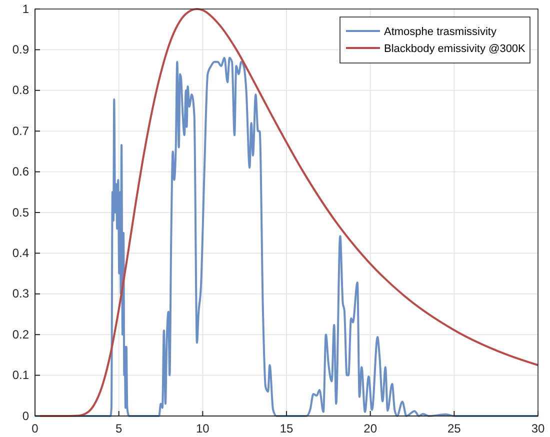 The width and height of the screenshot is (550, 437). I want to click on legend-label: Blackbody emissivity @300K, so click(455, 49).